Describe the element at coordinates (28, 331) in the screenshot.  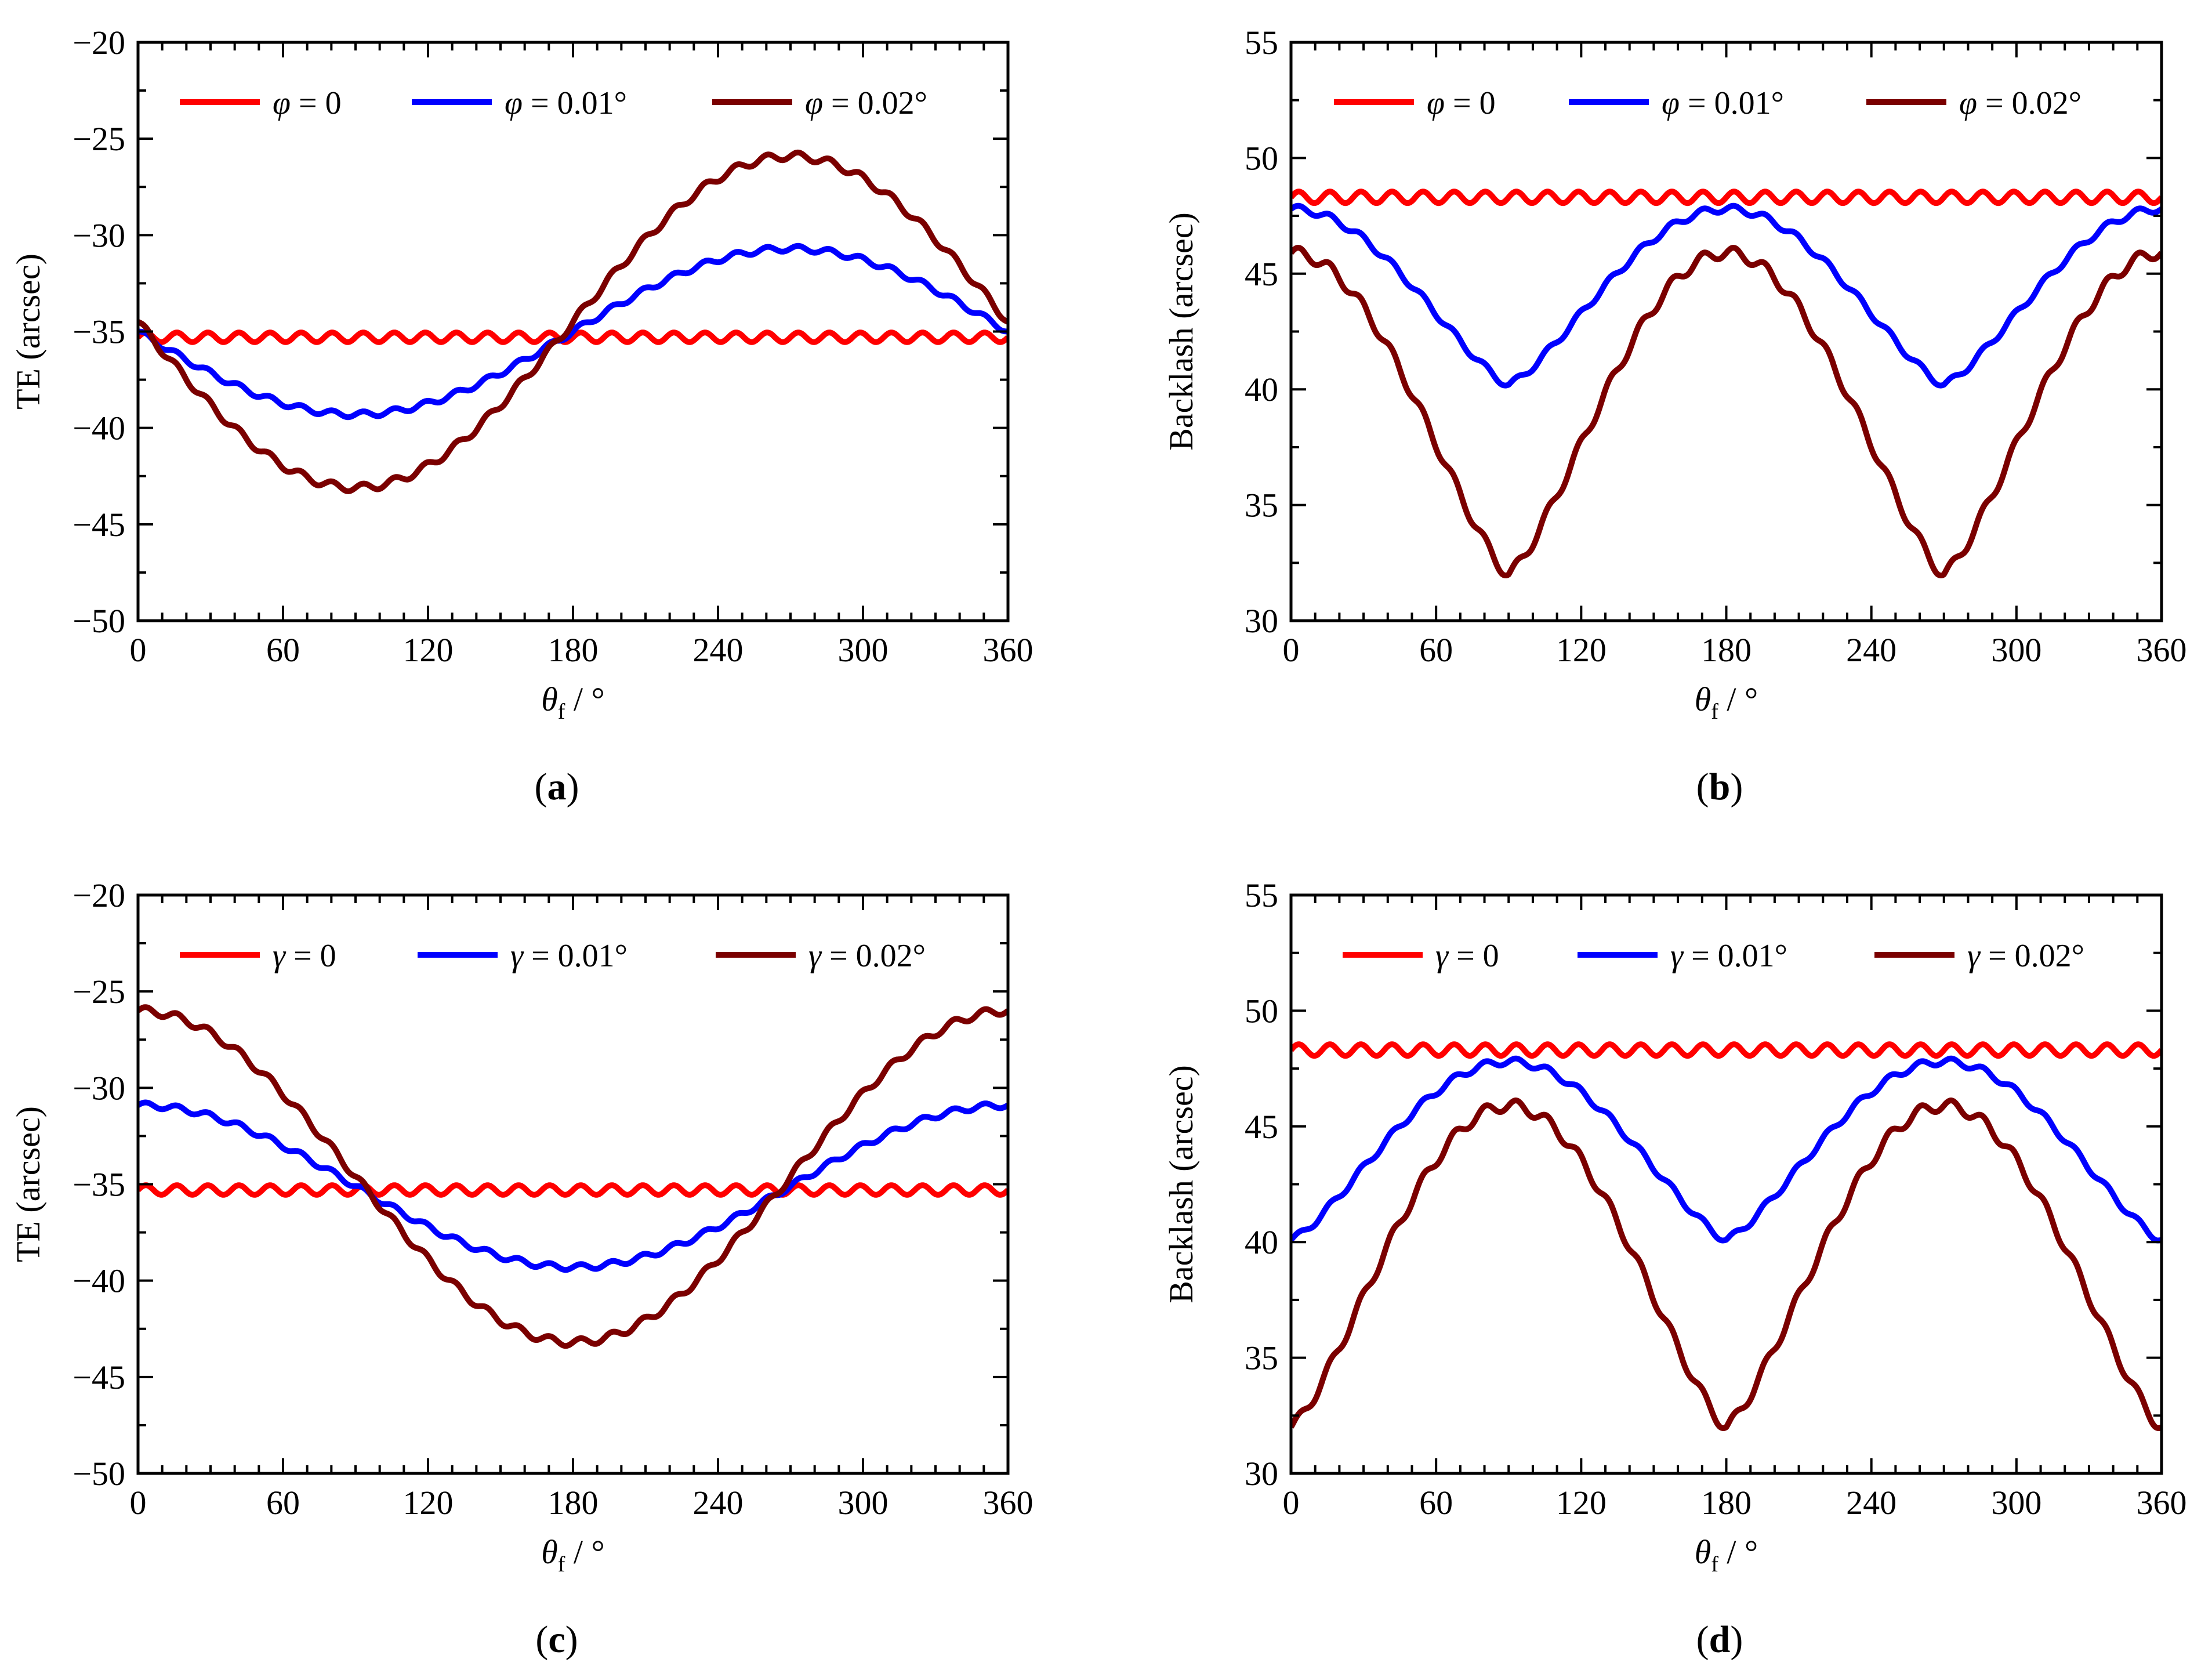
I see `y-axis-label: TE (arcsec)` at that location.